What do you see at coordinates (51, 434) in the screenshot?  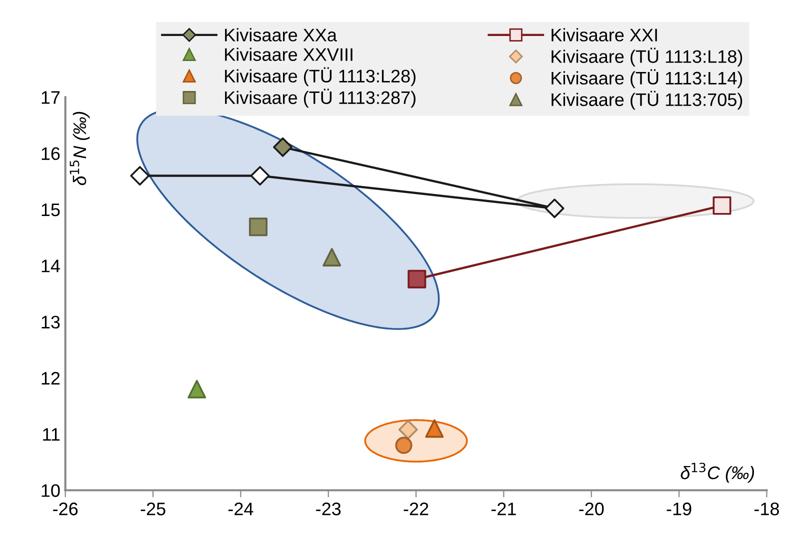 I see `y-tick-label: 11` at bounding box center [51, 434].